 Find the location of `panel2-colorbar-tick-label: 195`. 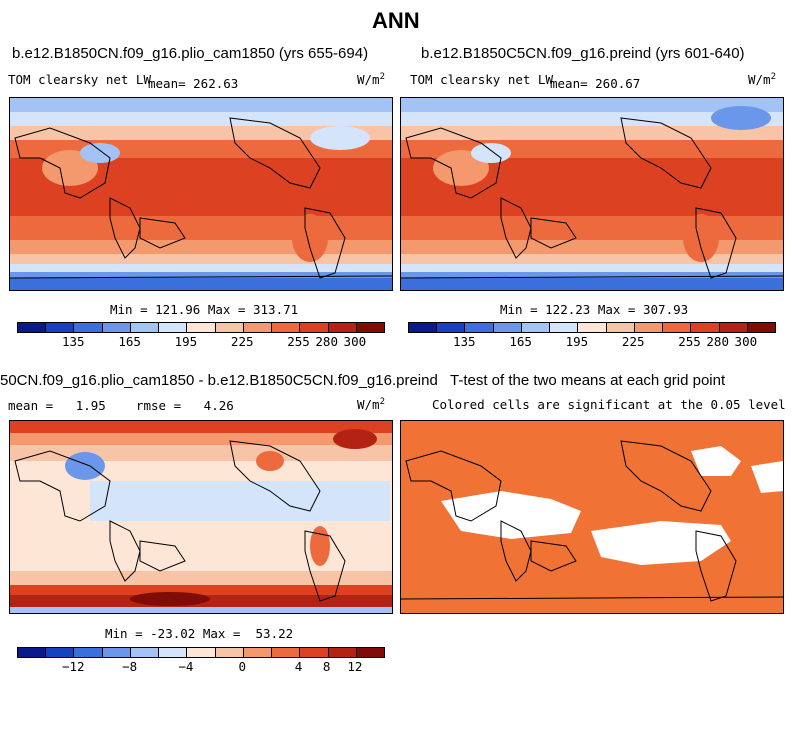

panel2-colorbar-tick-label: 195 is located at coordinates (577, 341).